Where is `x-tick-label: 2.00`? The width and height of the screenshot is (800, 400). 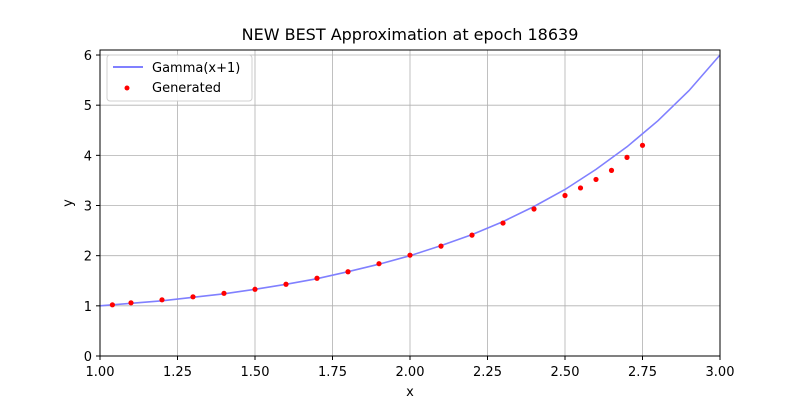
x-tick-label: 2.00 is located at coordinates (410, 372).